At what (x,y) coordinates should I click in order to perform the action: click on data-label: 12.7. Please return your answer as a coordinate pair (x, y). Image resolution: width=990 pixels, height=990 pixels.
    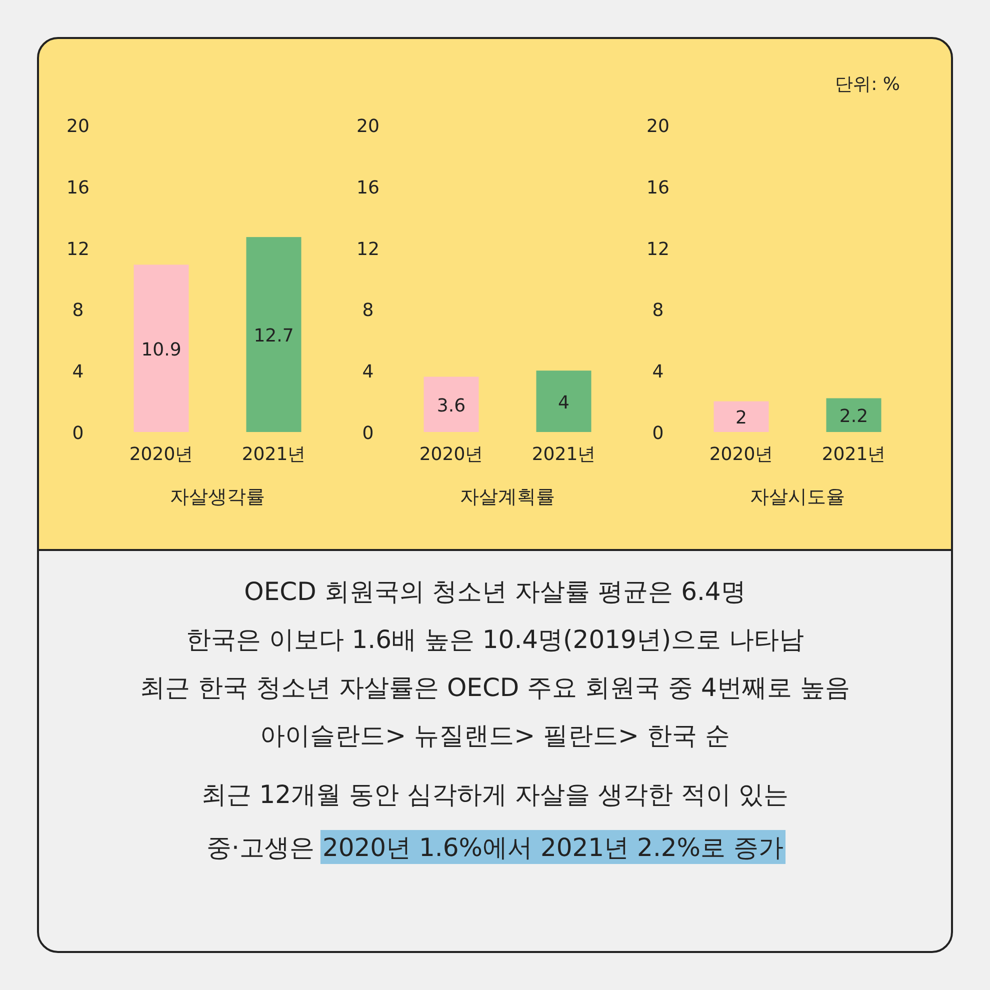
    Looking at the image, I should click on (274, 336).